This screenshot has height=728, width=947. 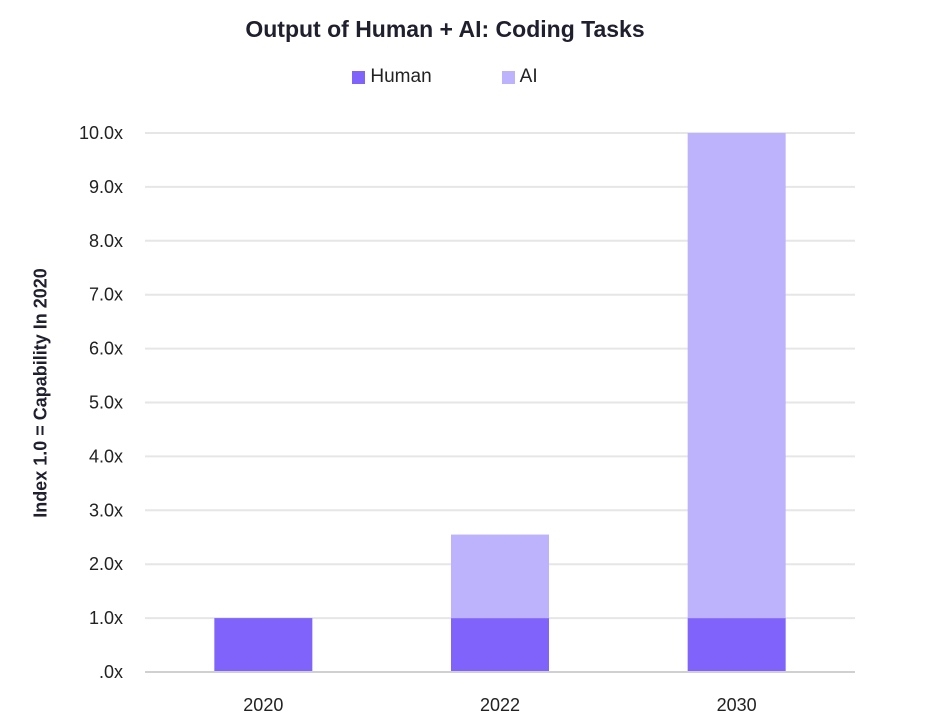 What do you see at coordinates (737, 705) in the screenshot?
I see `x-tick-label: 2030` at bounding box center [737, 705].